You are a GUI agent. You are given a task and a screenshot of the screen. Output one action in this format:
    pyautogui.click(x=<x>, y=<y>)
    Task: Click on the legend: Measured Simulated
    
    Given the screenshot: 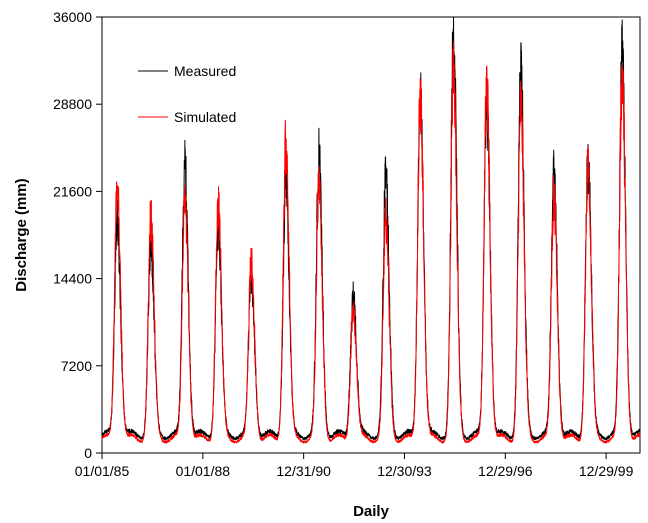 What is the action you would take?
    pyautogui.click(x=187, y=94)
    